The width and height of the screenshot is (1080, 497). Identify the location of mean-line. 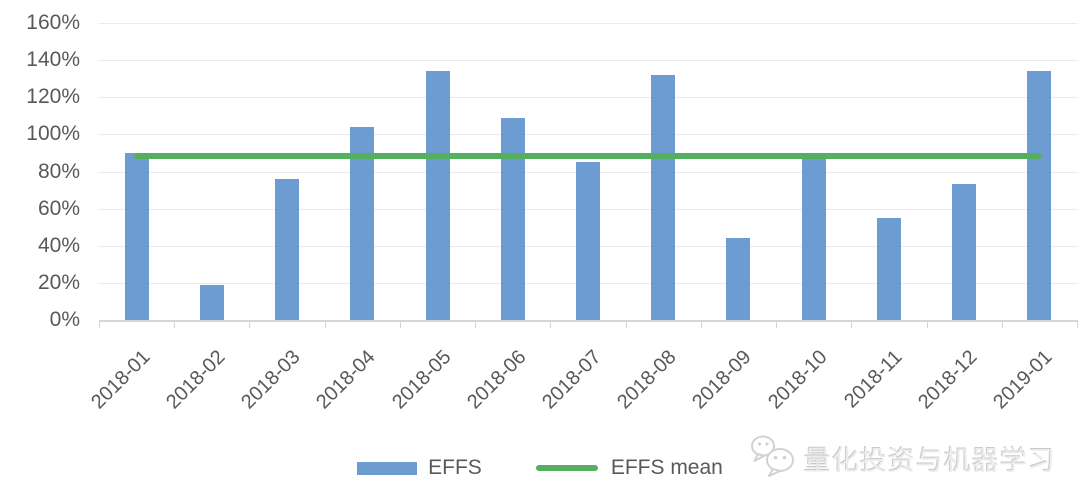
(588, 155).